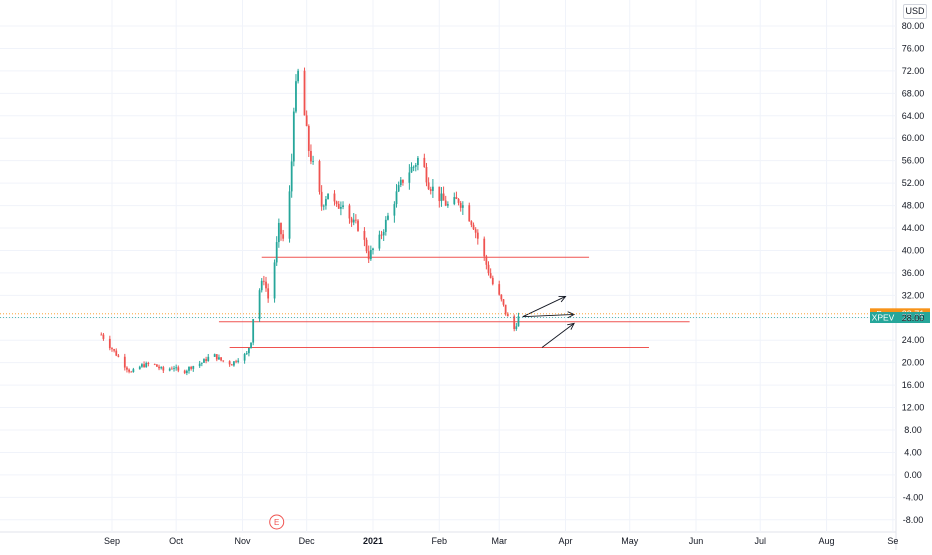  I want to click on support-resistance-lines, so click(454, 302).